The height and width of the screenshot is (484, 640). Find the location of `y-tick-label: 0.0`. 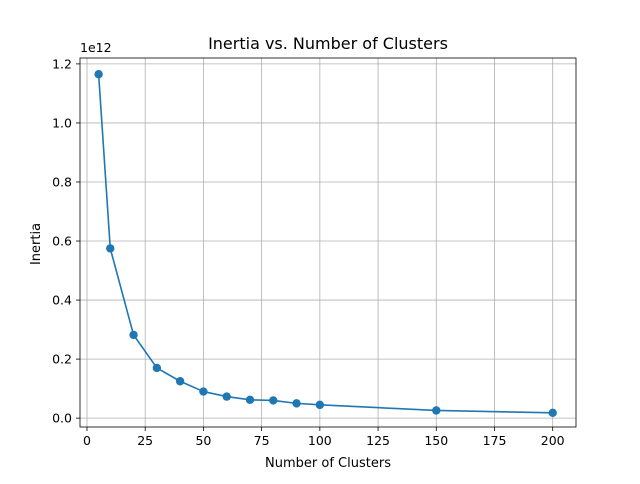

y-tick-label: 0.0 is located at coordinates (62, 418).